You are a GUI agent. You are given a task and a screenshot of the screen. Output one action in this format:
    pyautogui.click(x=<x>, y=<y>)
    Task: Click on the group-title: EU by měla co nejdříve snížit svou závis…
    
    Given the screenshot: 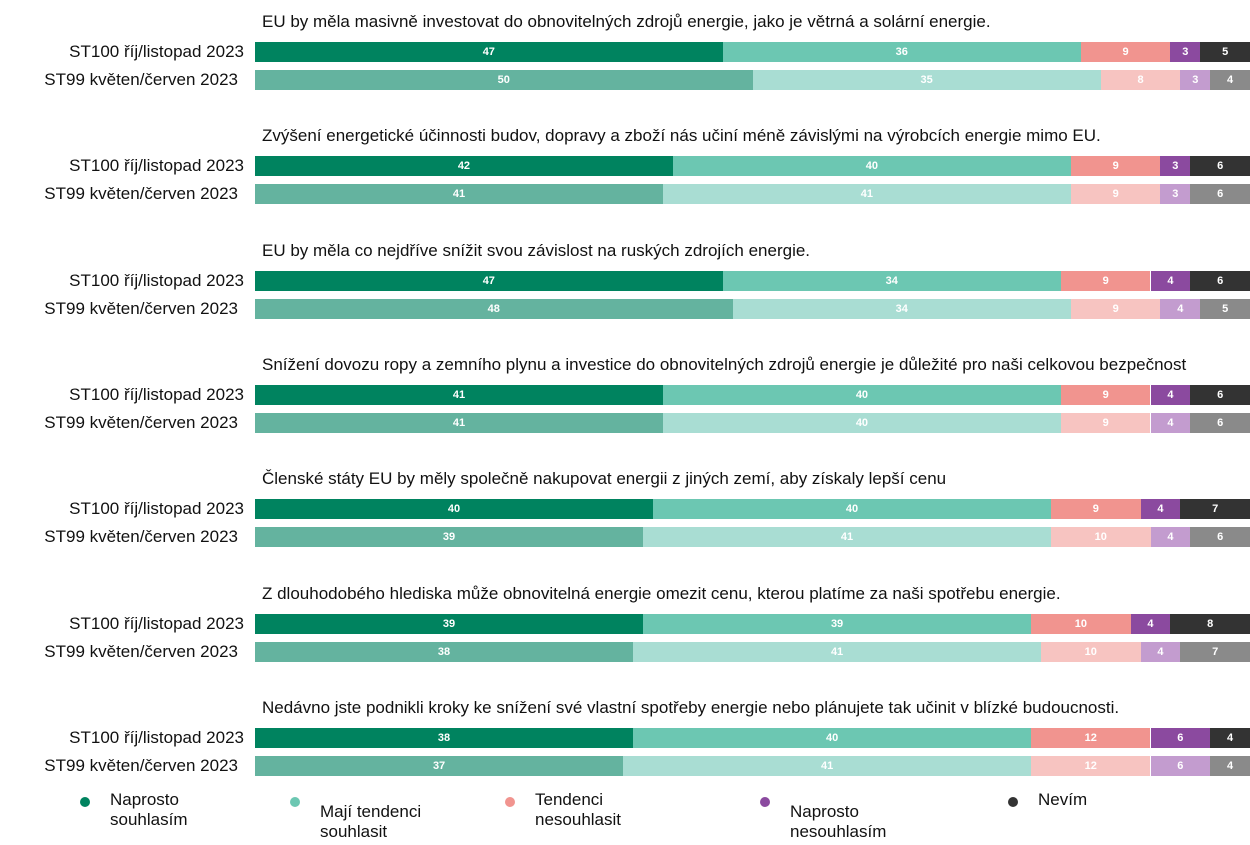 What is the action you would take?
    pyautogui.click(x=536, y=250)
    